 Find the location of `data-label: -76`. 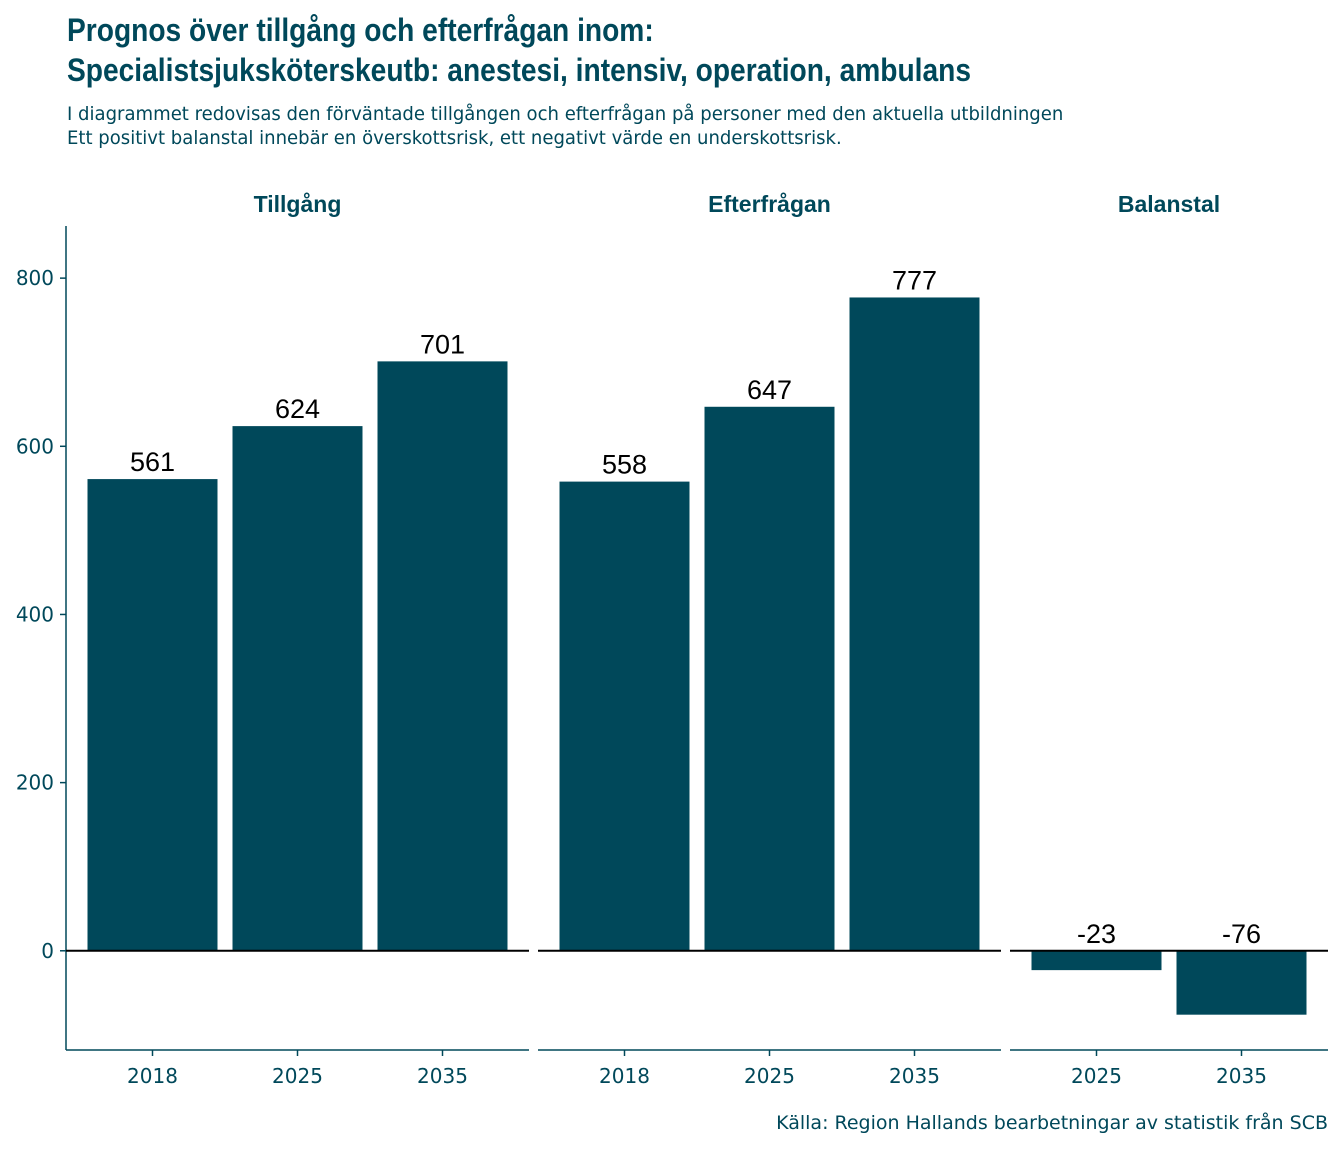

data-label: -76 is located at coordinates (1241, 934).